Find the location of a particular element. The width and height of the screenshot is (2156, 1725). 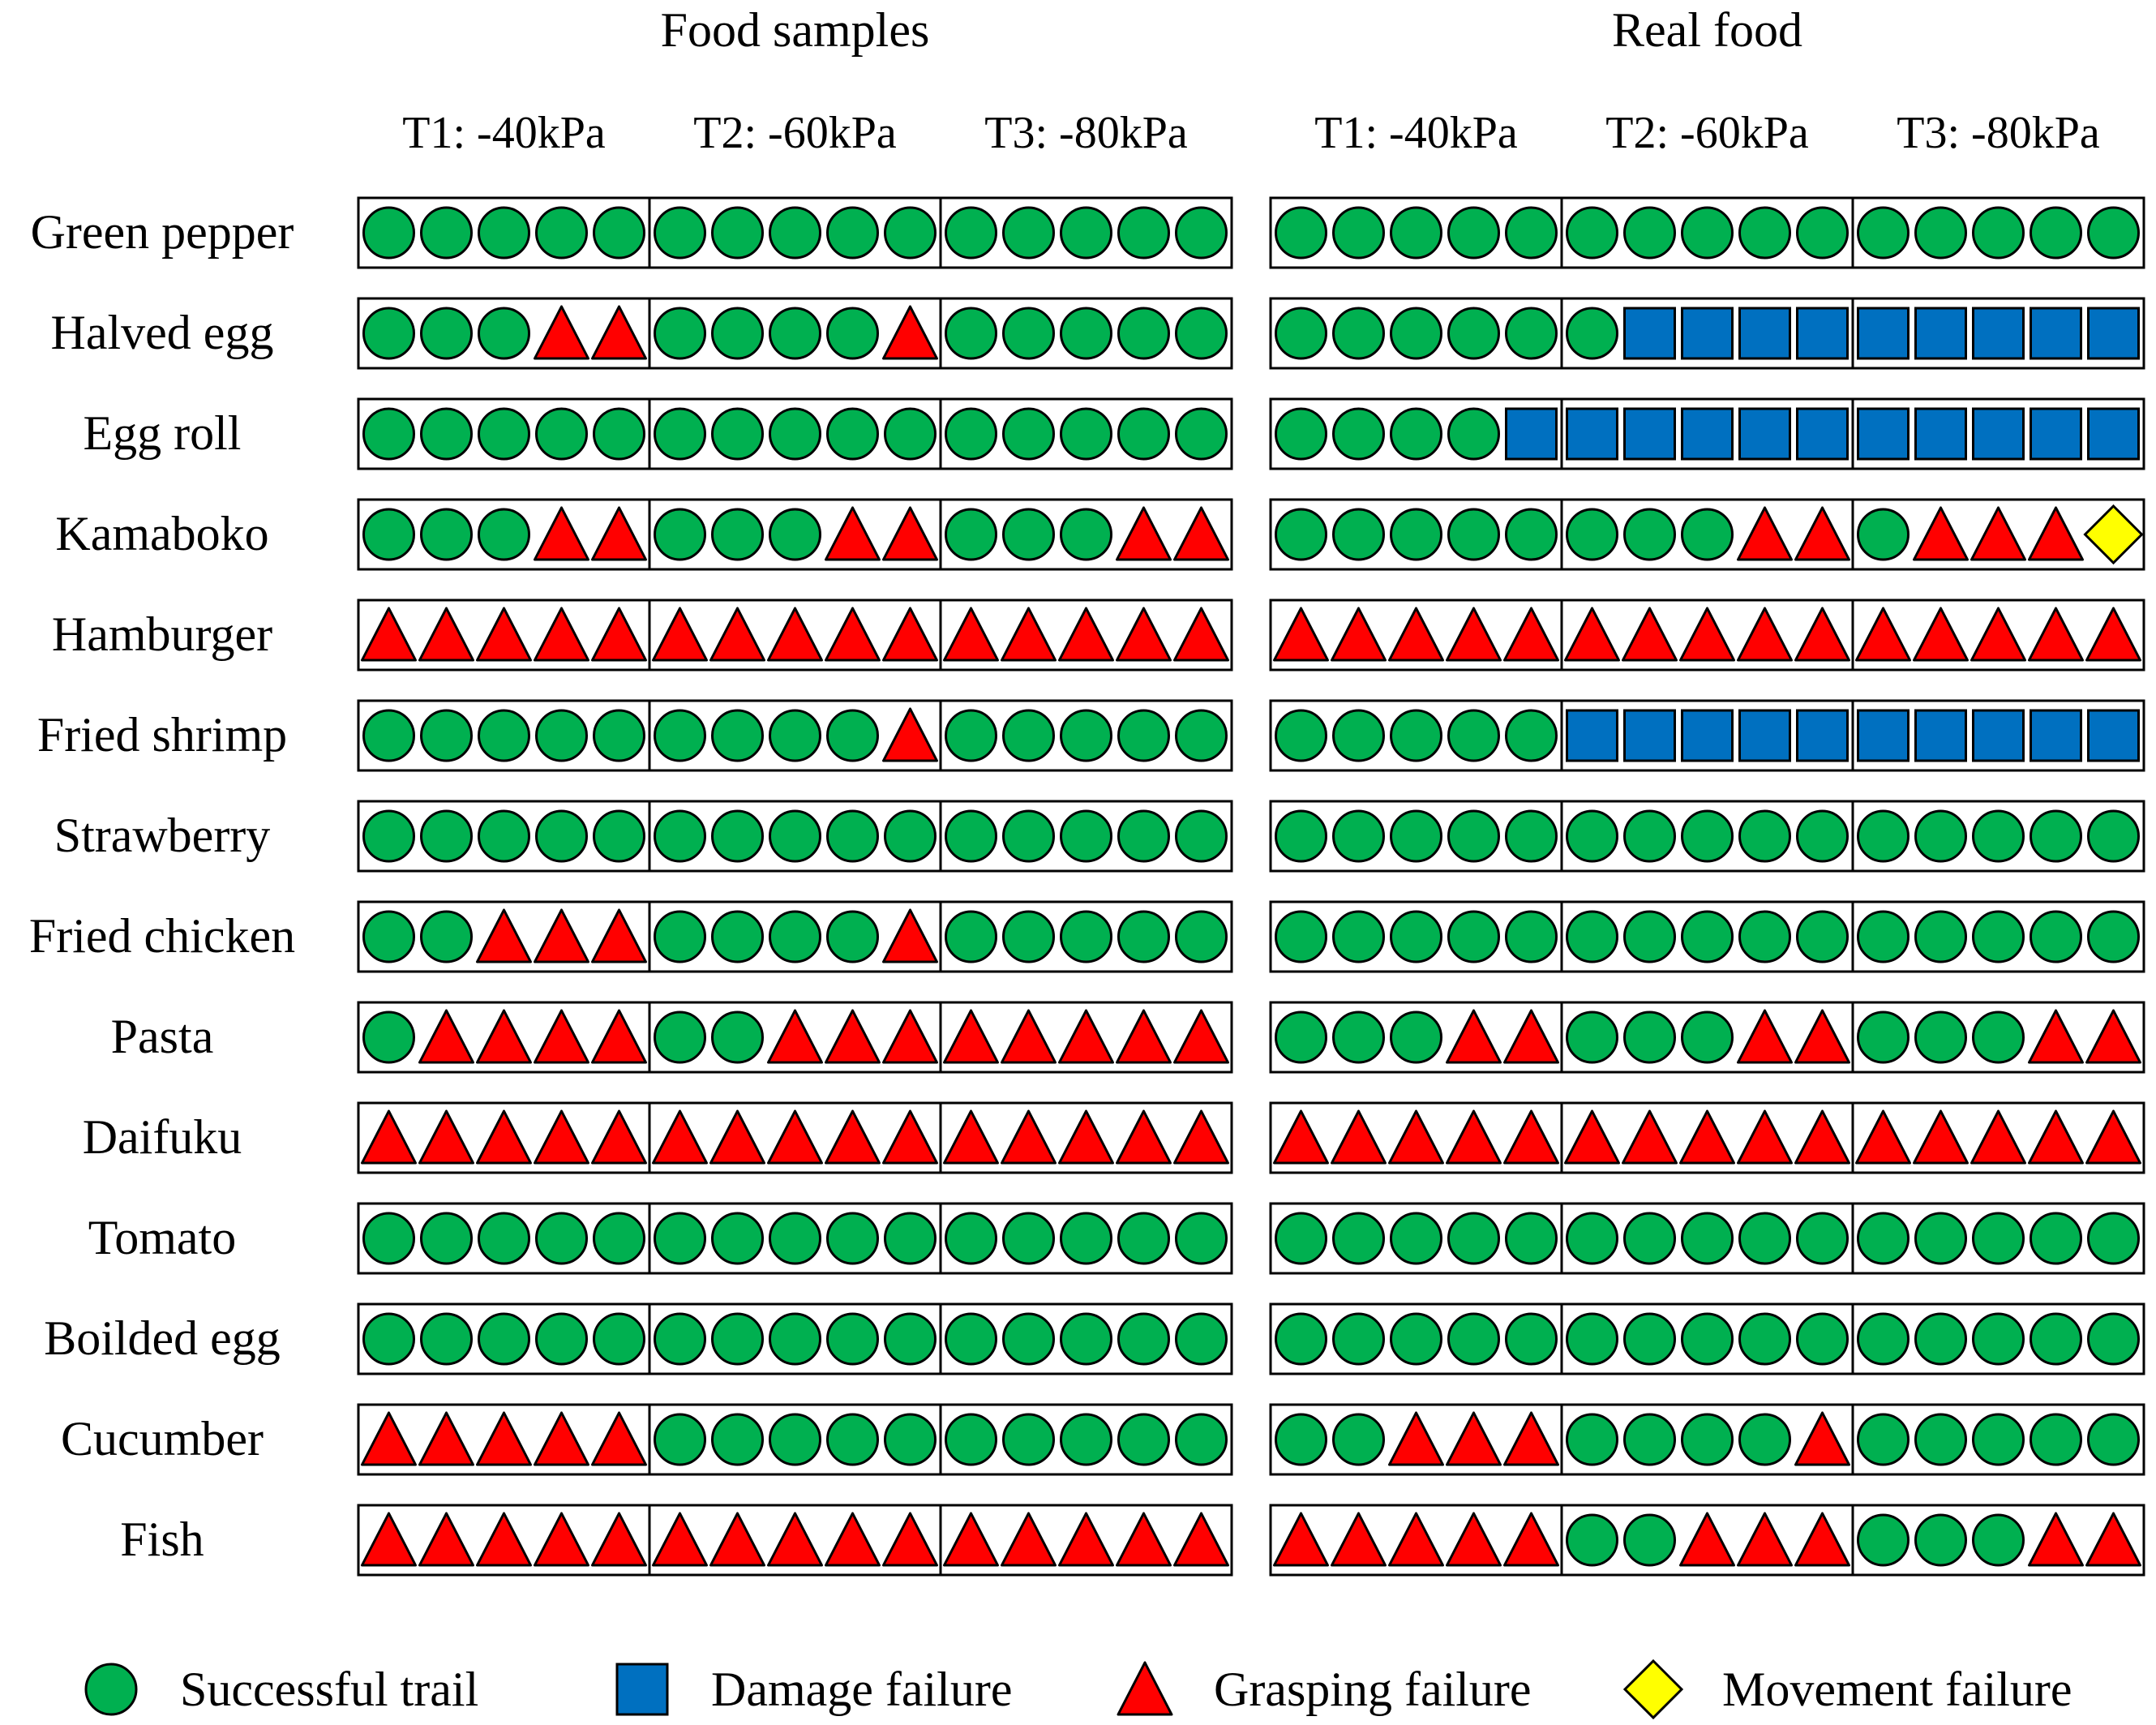

row-label: Fish is located at coordinates (162, 1539).